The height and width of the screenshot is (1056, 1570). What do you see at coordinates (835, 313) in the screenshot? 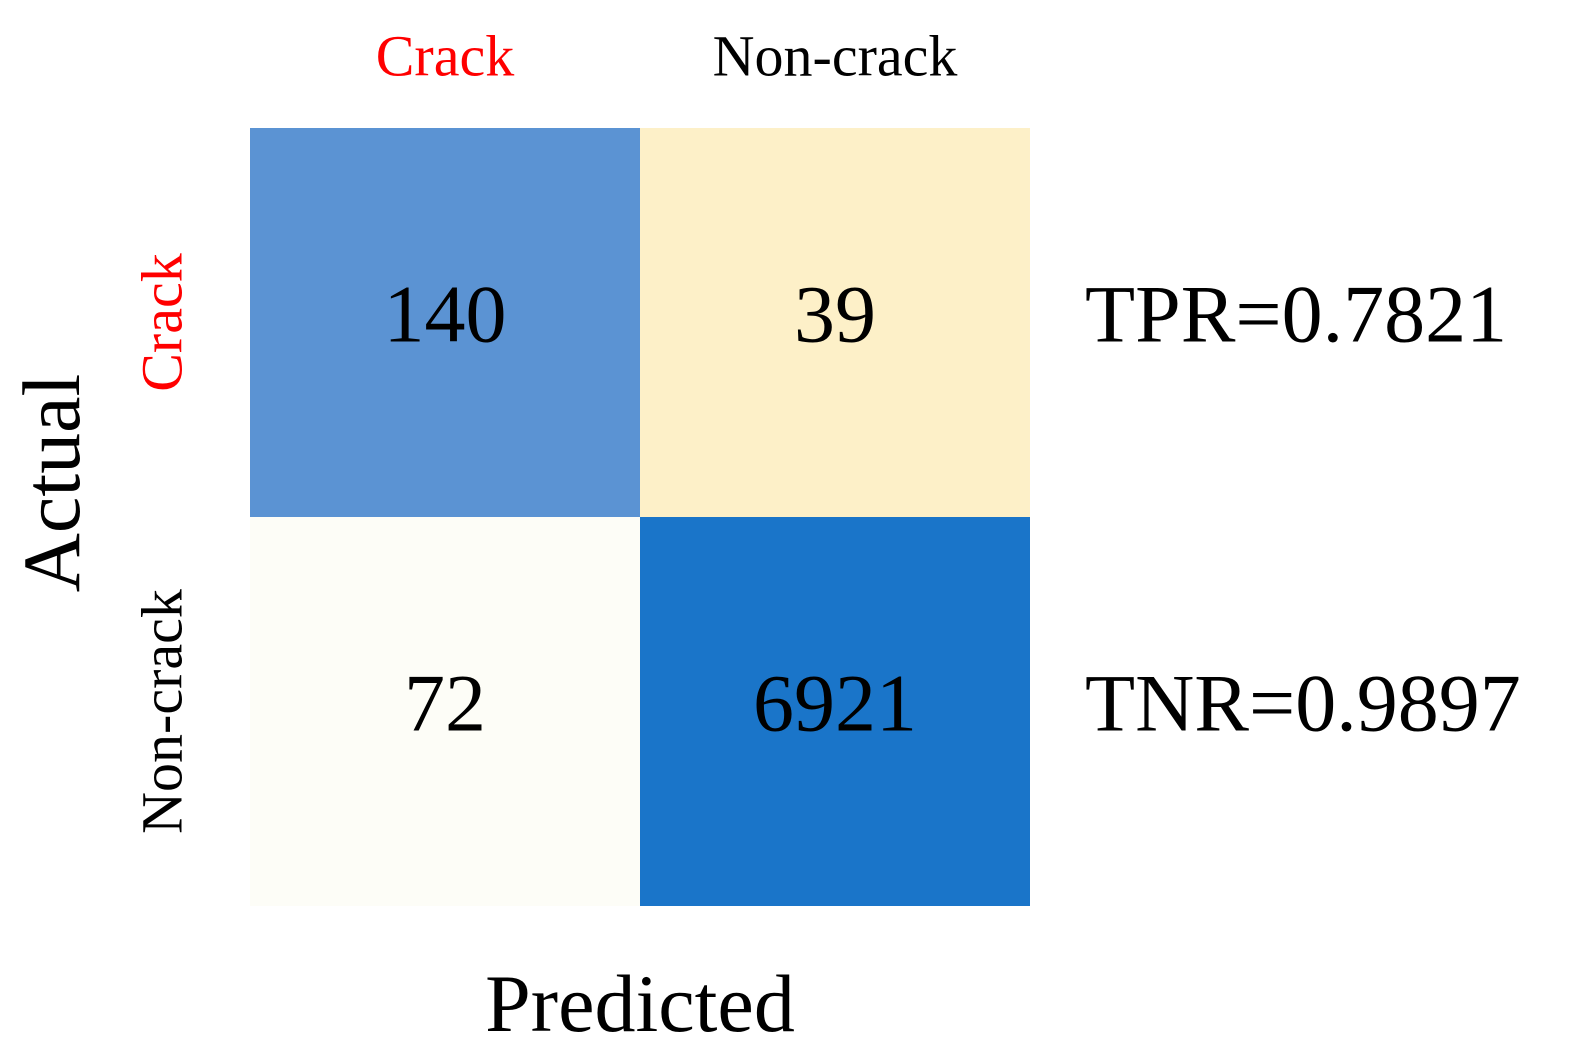
I see `cell-value: 39` at bounding box center [835, 313].